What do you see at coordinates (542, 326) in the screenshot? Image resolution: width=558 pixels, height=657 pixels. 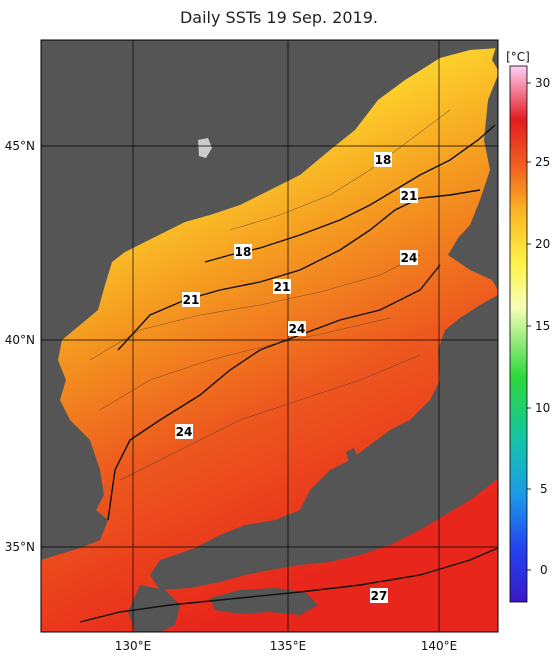 I see `colorbar-tick: 15` at bounding box center [542, 326].